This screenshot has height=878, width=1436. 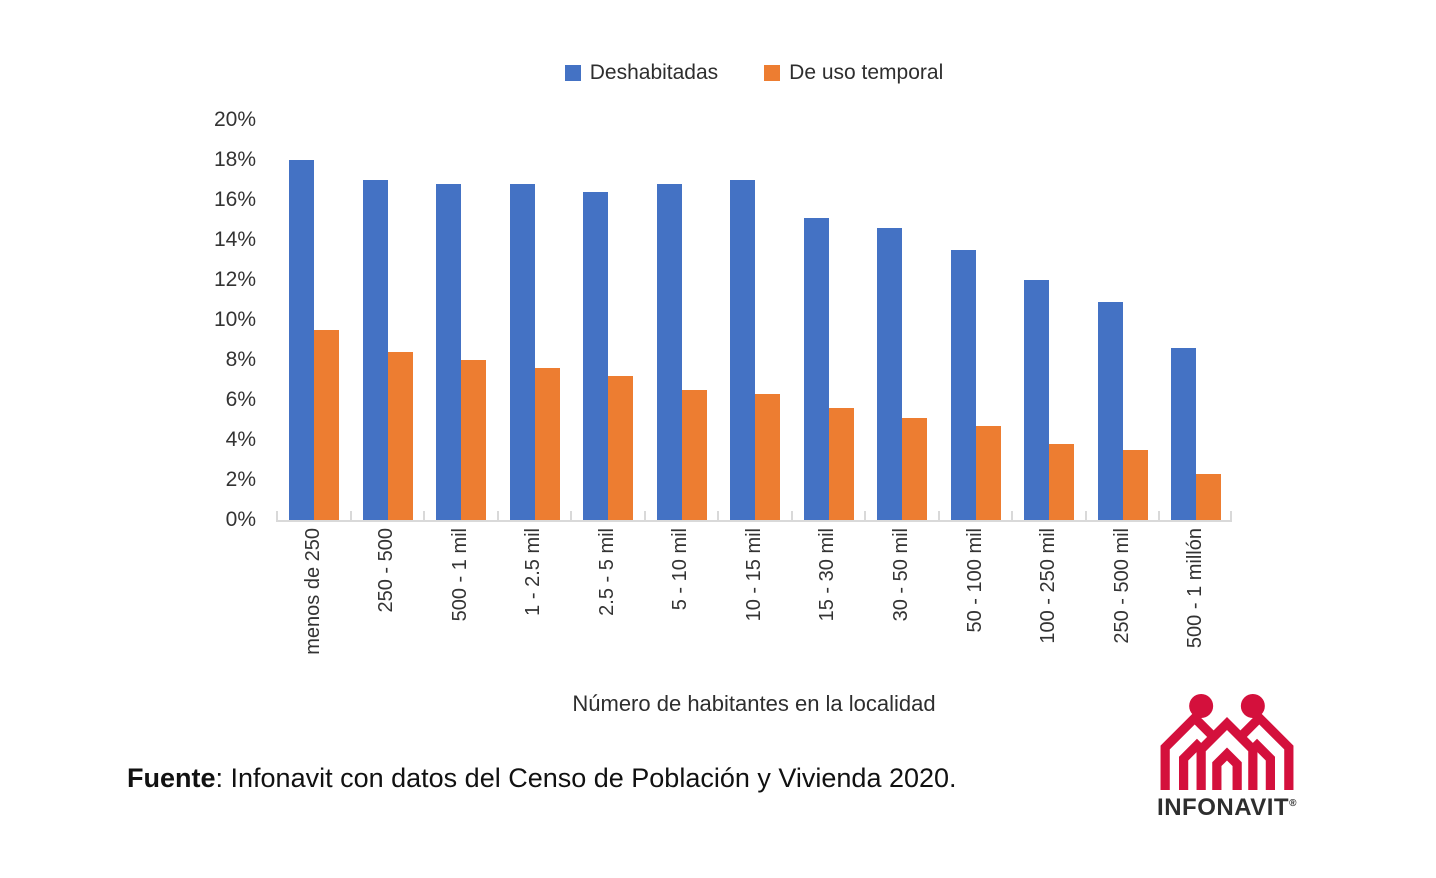 I want to click on chart-legend: Deshabitadas De uso temporal, so click(x=754, y=73).